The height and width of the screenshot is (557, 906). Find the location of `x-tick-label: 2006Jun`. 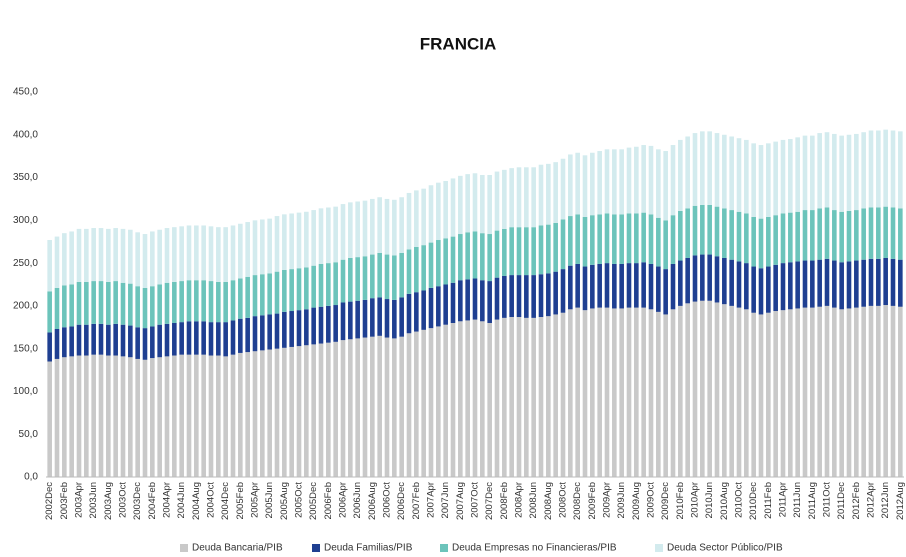

x-tick-label: 2006Jun is located at coordinates (357, 500).